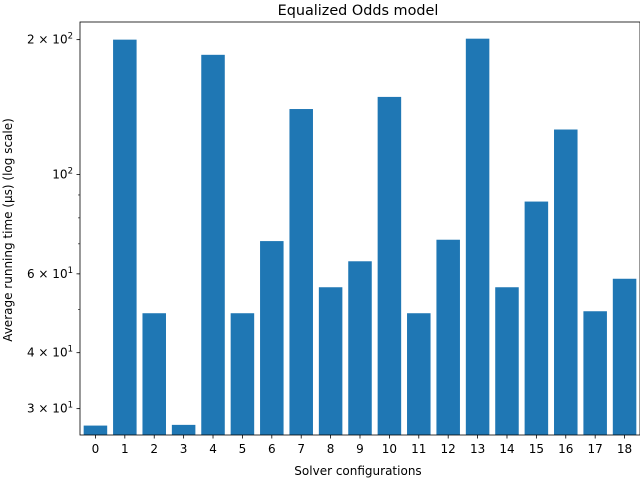 The height and width of the screenshot is (480, 640). What do you see at coordinates (50, 273) in the screenshot?
I see `y-tick-label-60: 6 × 10¹` at bounding box center [50, 273].